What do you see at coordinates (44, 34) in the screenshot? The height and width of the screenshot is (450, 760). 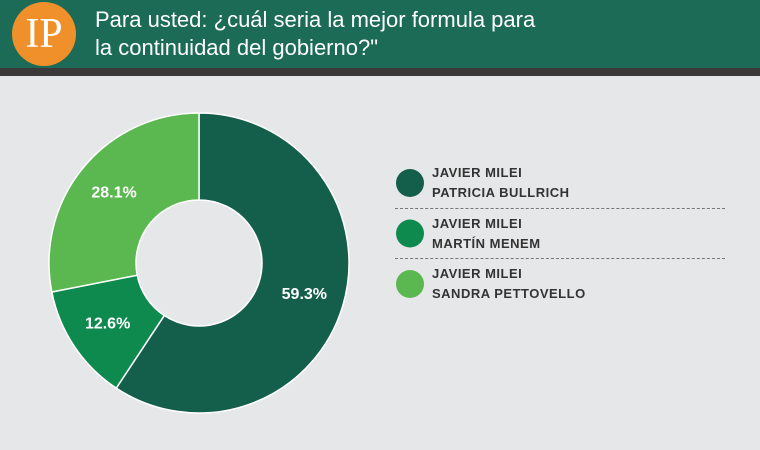 I see `logo: IP` at bounding box center [44, 34].